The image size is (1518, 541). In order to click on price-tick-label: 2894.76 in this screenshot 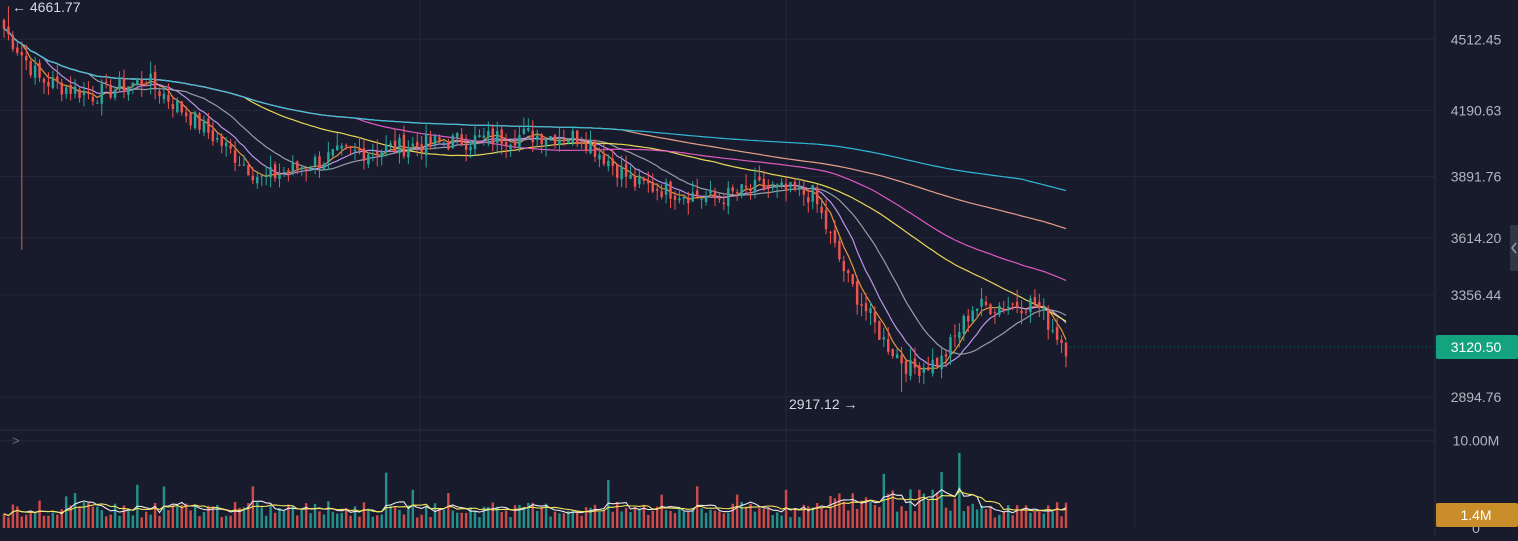, I will do `click(1476, 397)`.